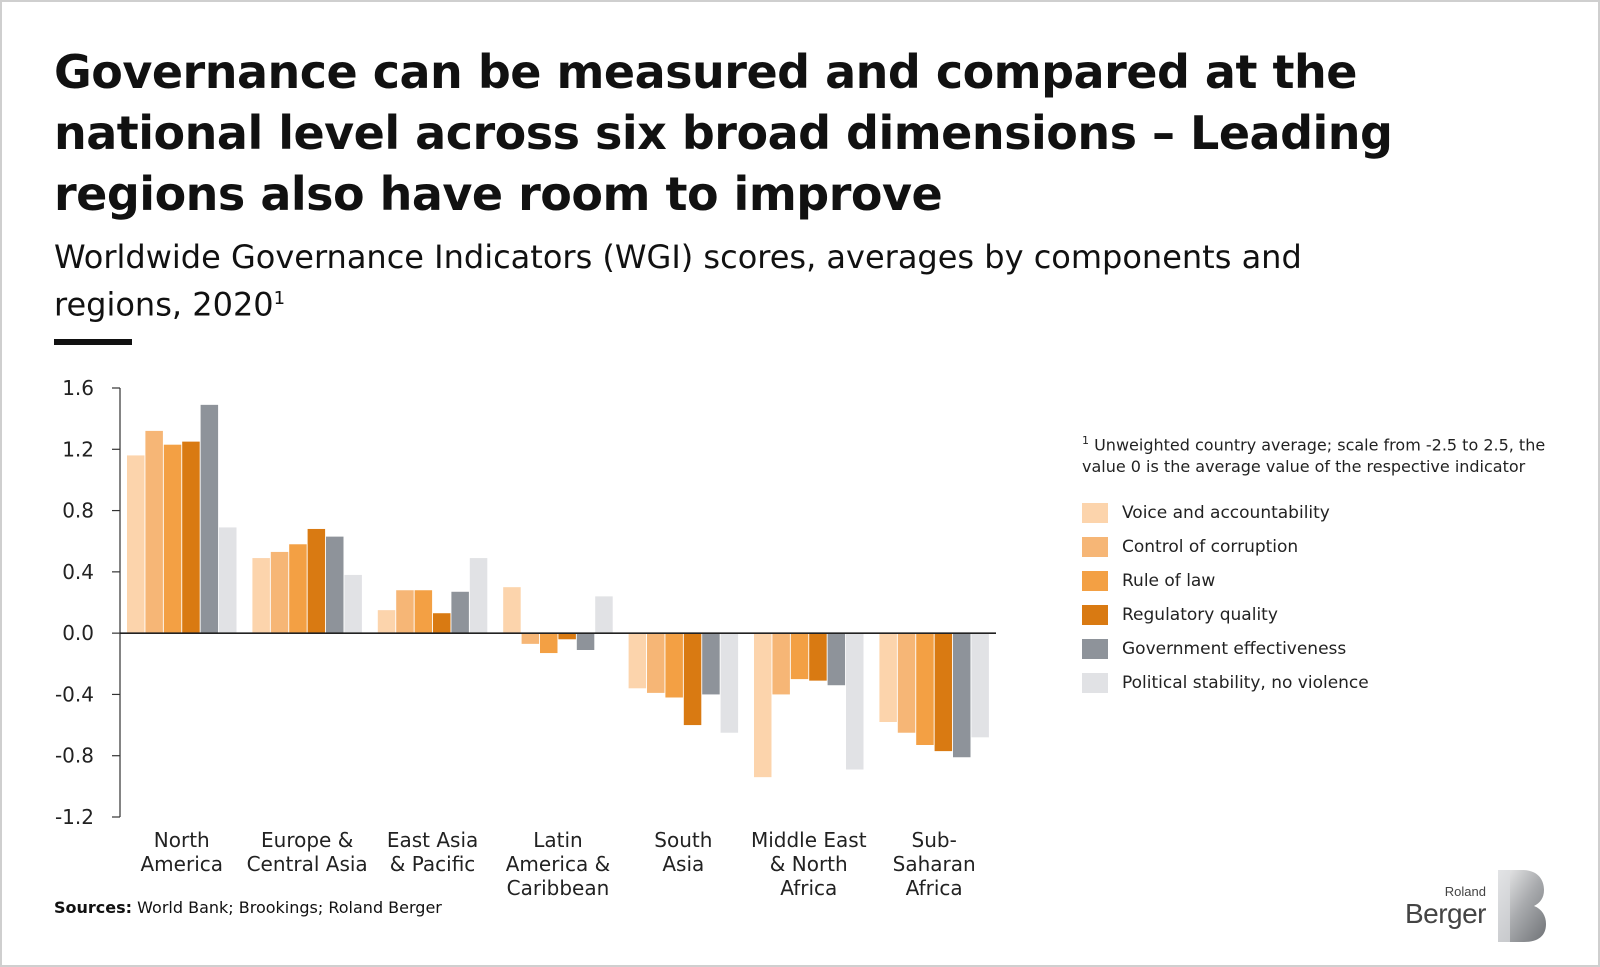 This screenshot has height=967, width=1600. What do you see at coordinates (1210, 547) in the screenshot?
I see `legend-label: Control of corruption` at bounding box center [1210, 547].